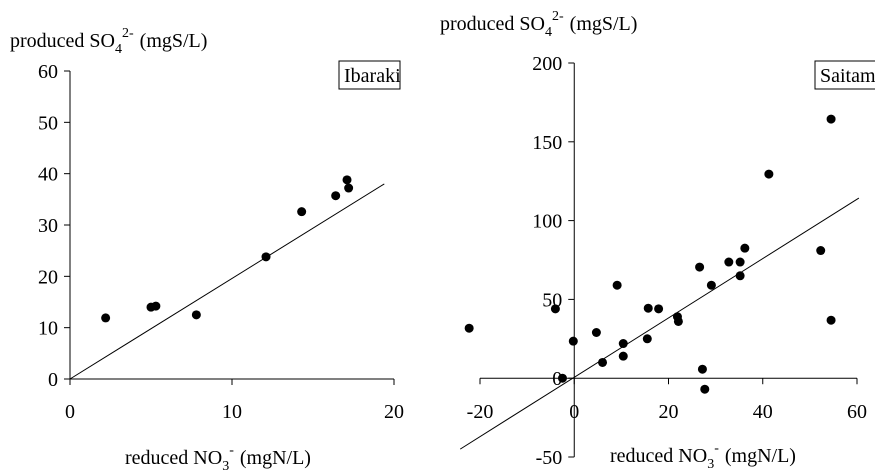  I want to click on y-tick-label: 100, so click(547, 222).